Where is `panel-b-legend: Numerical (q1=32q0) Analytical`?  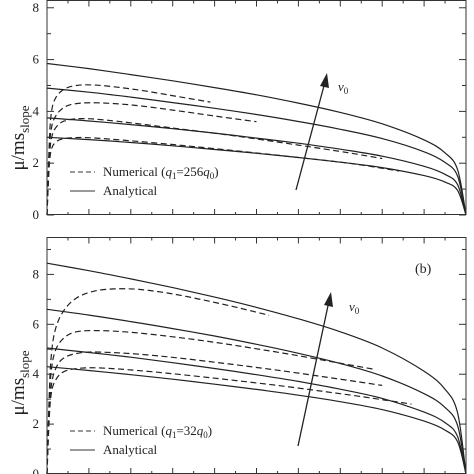
panel-b-legend: Numerical (q1=32q0) Analytical is located at coordinates (141, 440).